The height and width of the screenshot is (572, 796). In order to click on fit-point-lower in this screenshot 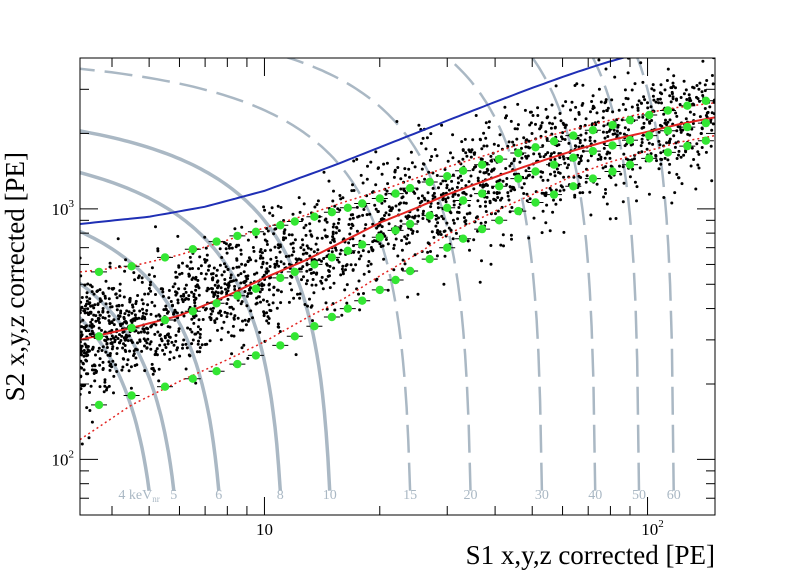, I will do `click(630, 164)`.